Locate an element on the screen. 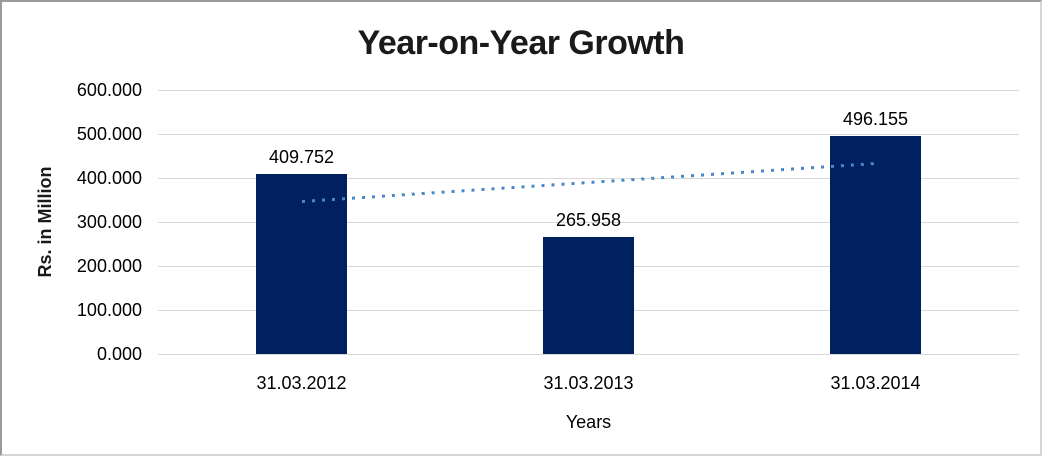 The height and width of the screenshot is (456, 1042). x-tick-label: 31.03.2012 is located at coordinates (301, 383).